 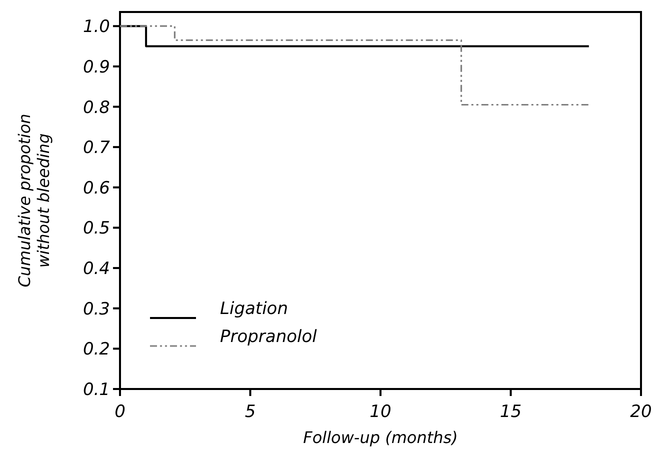 I want to click on legend-label: Propranolol, so click(x=269, y=337).